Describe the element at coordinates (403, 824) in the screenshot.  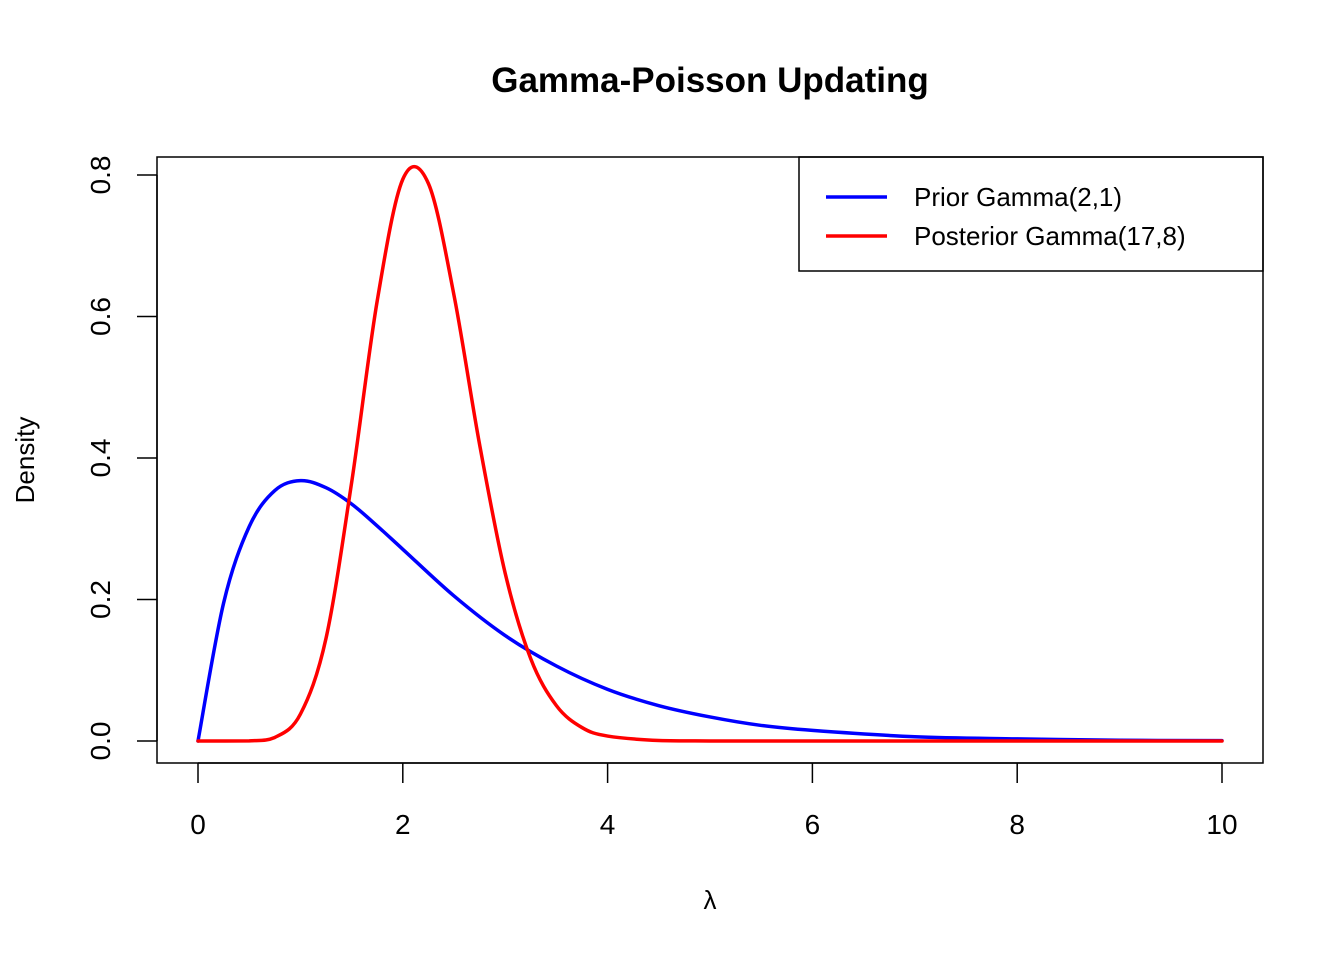
I see `x-tick-label: 2` at that location.